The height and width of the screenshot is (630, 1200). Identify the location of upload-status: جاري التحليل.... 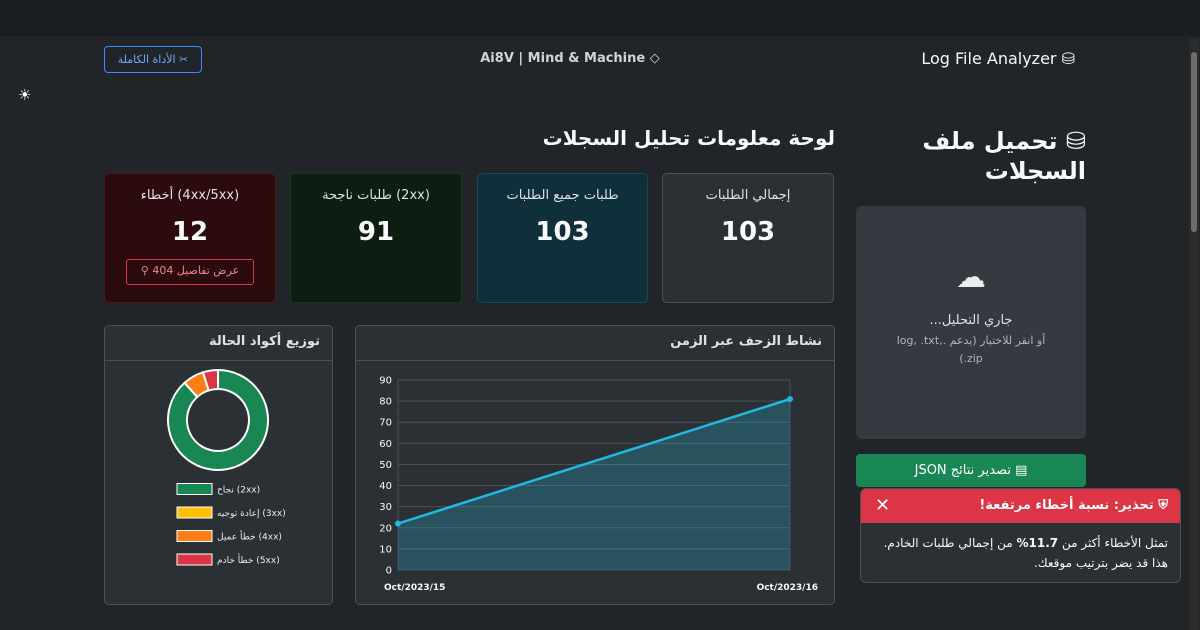
(971, 320).